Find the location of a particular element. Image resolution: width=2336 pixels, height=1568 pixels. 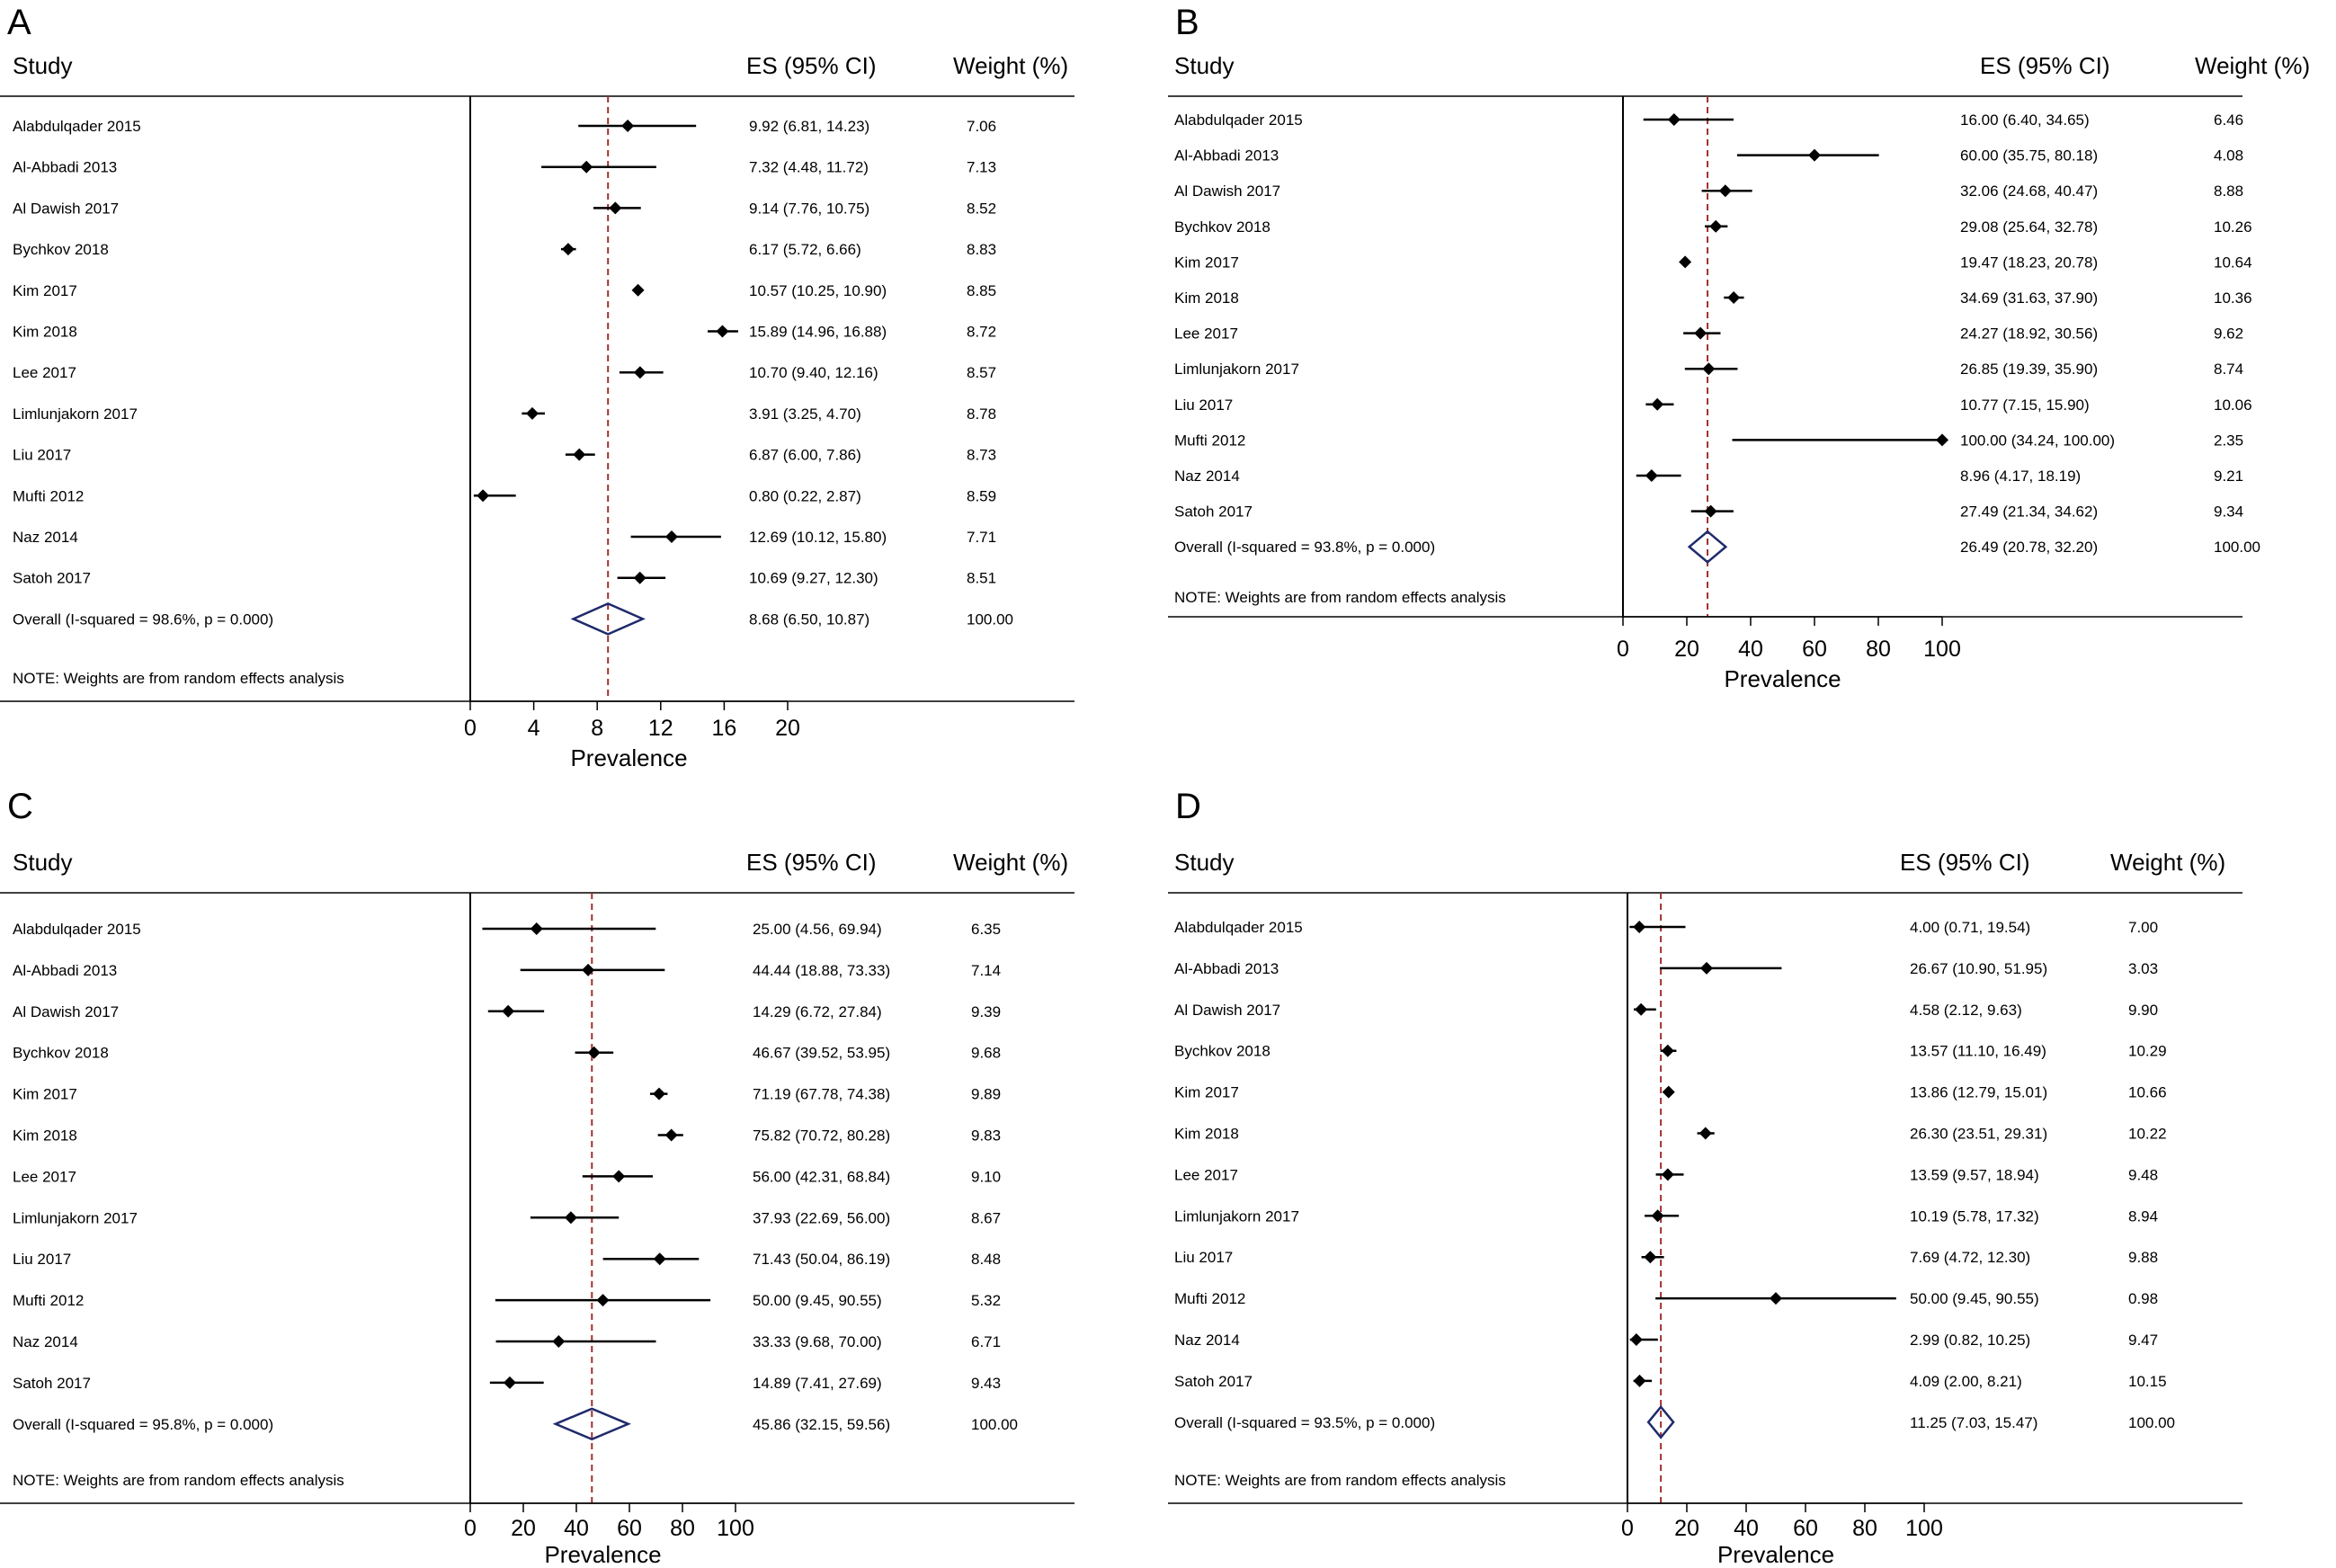

study-weight: 9.89 is located at coordinates (986, 1094).